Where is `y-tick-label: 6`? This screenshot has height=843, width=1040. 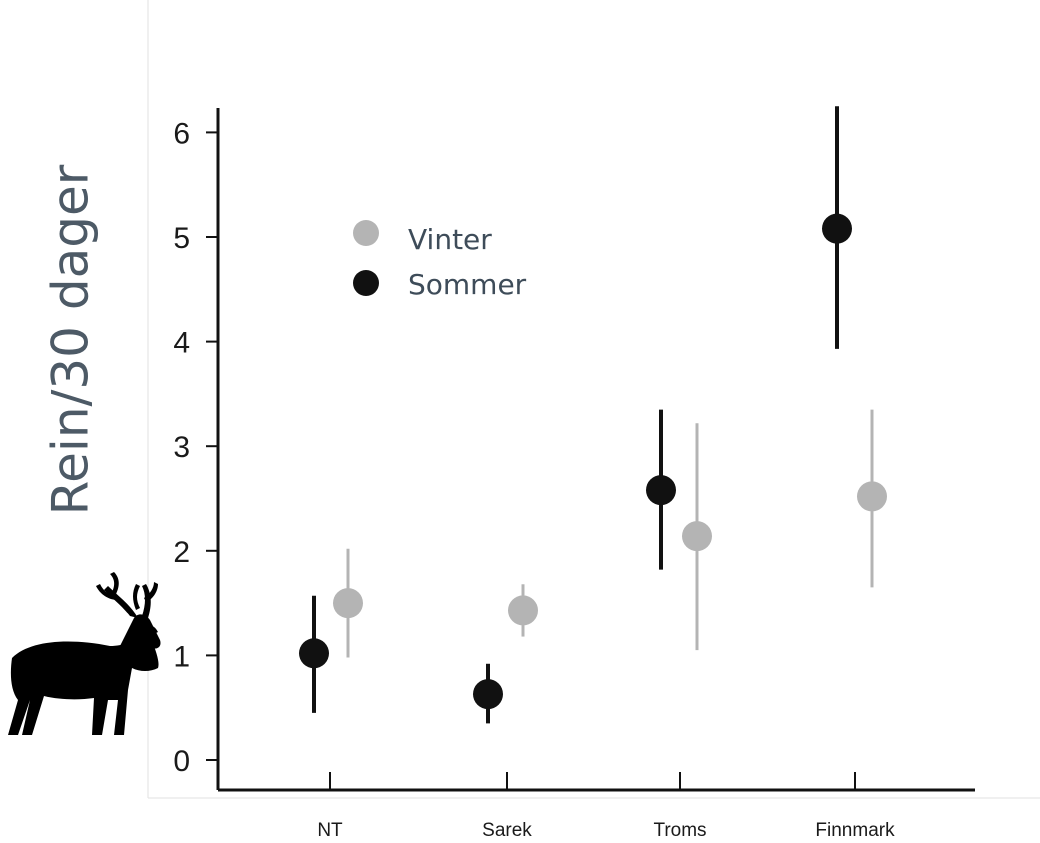
y-tick-label: 6 is located at coordinates (181, 133).